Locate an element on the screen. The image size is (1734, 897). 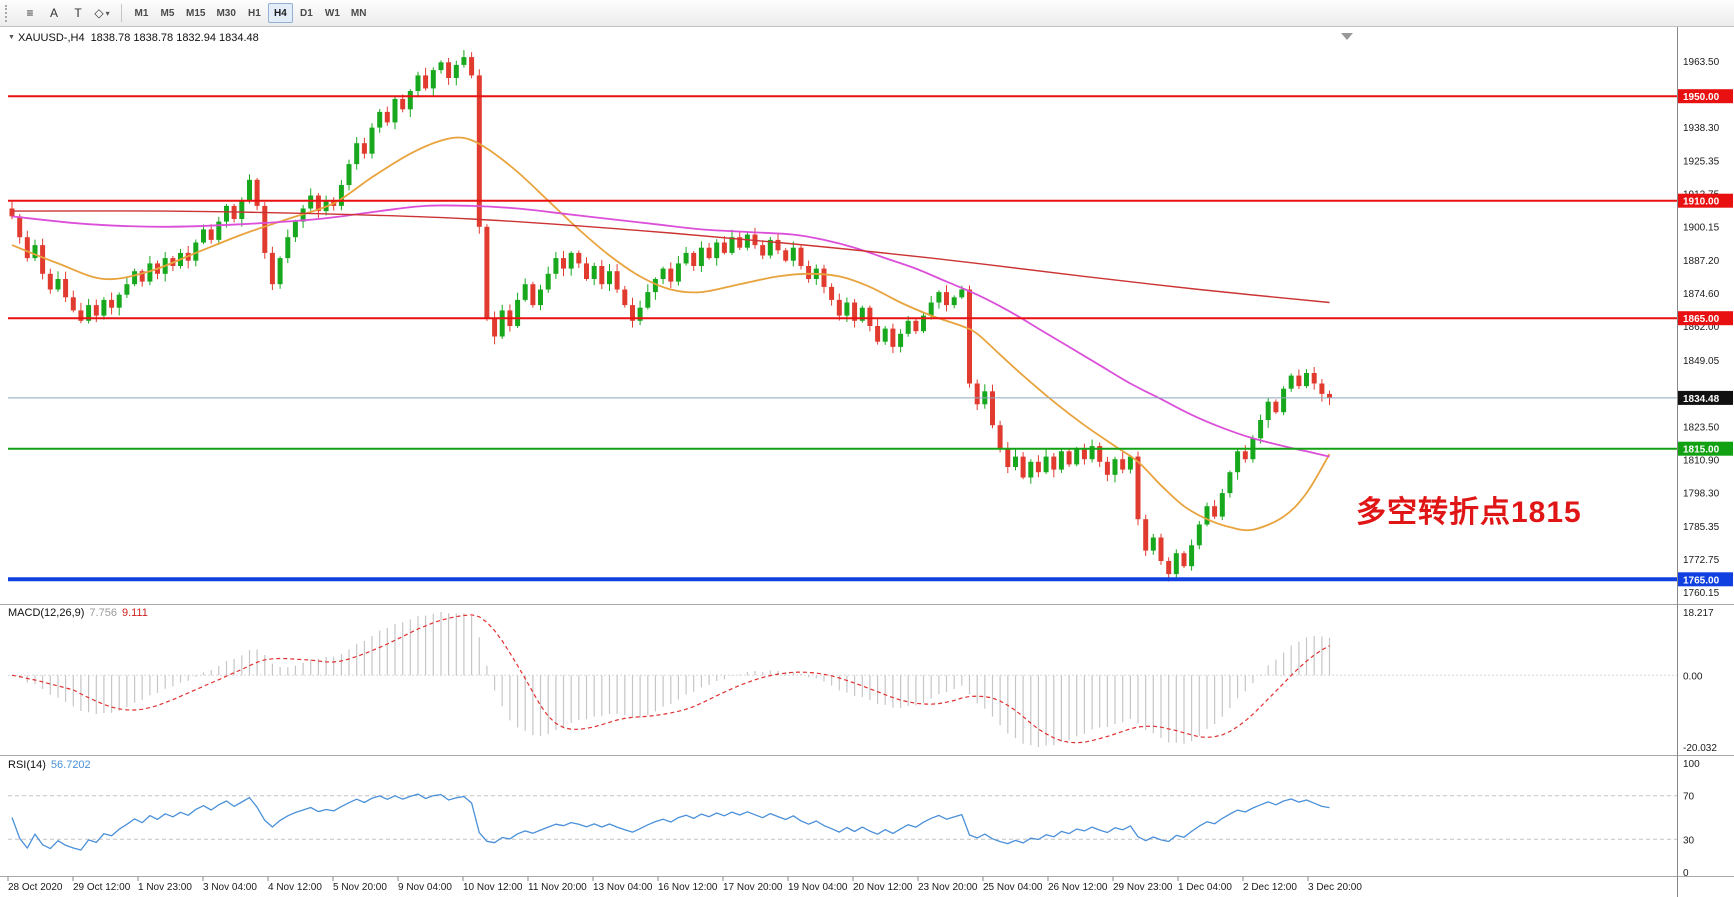
timeframe-button-m30: M30 is located at coordinates (225, 13).